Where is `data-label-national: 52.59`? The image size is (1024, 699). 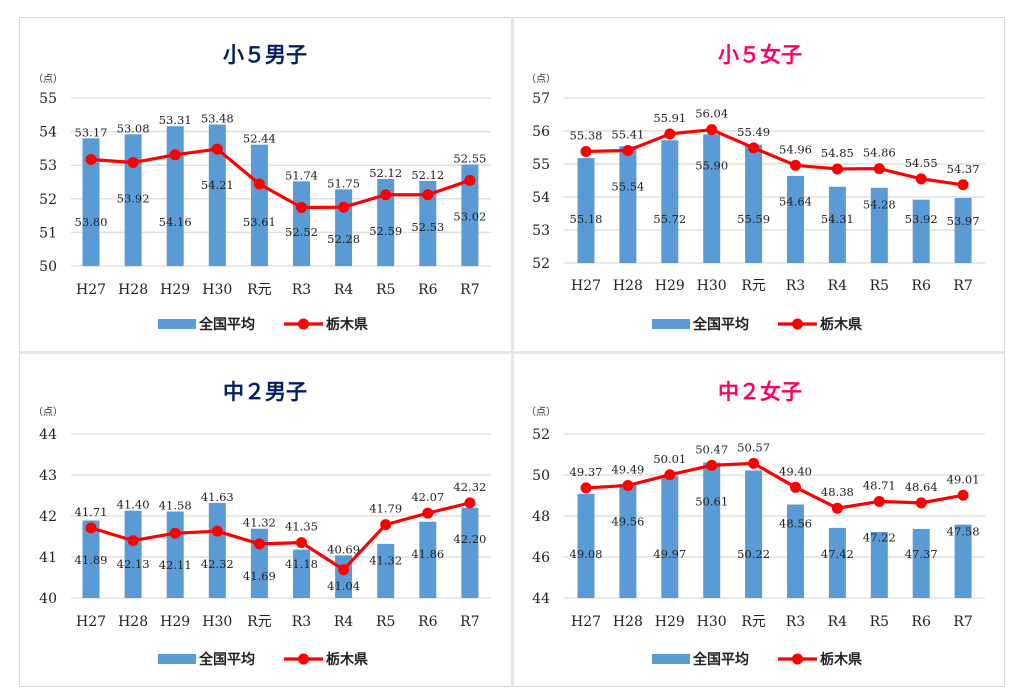
data-label-national: 52.59 is located at coordinates (385, 231).